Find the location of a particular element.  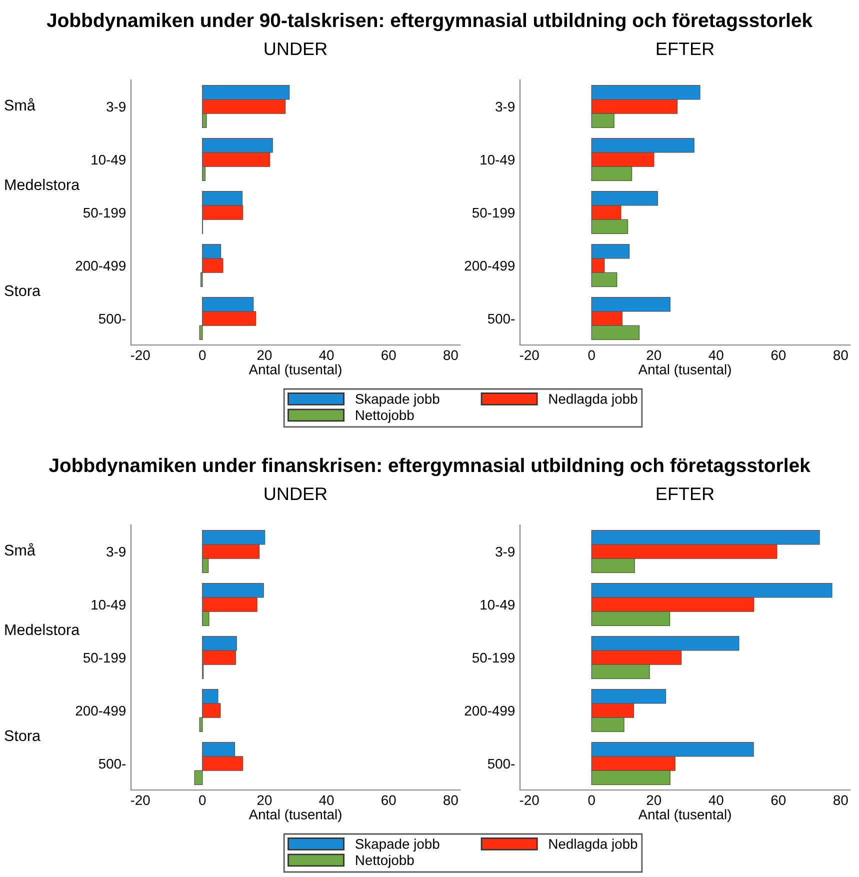

chart-title: Jobbdynamiken under 90-talskrisen: eftergymnasial utbildning och företagsstorlek is located at coordinates (429, 22).